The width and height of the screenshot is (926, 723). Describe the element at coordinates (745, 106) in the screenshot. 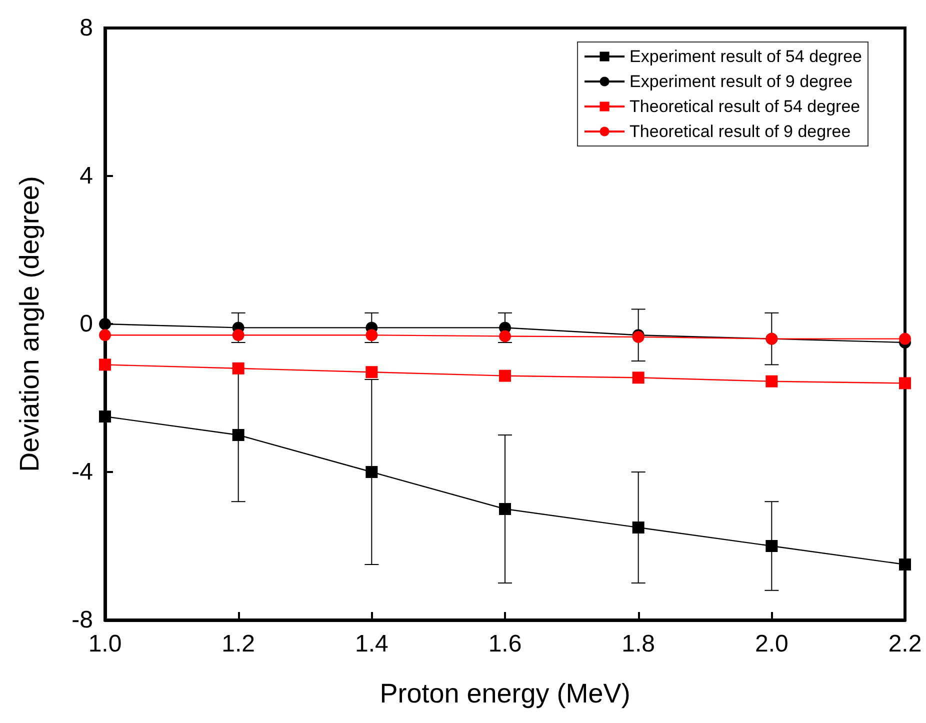

I see `legend-label: Theoretical result of 54 degree` at that location.